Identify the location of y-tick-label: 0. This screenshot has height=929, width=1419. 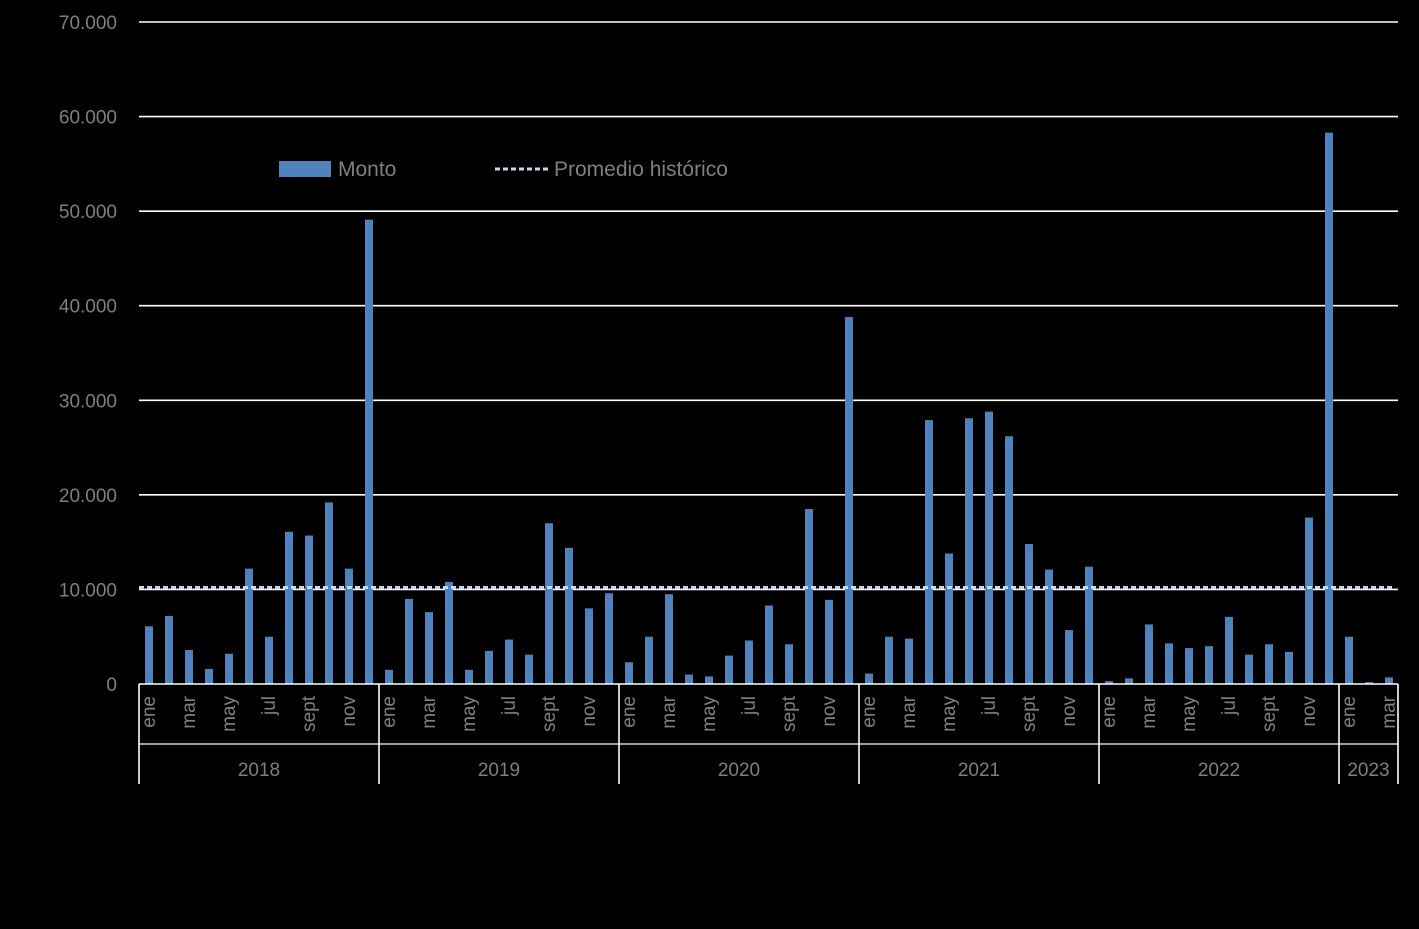
(111, 685).